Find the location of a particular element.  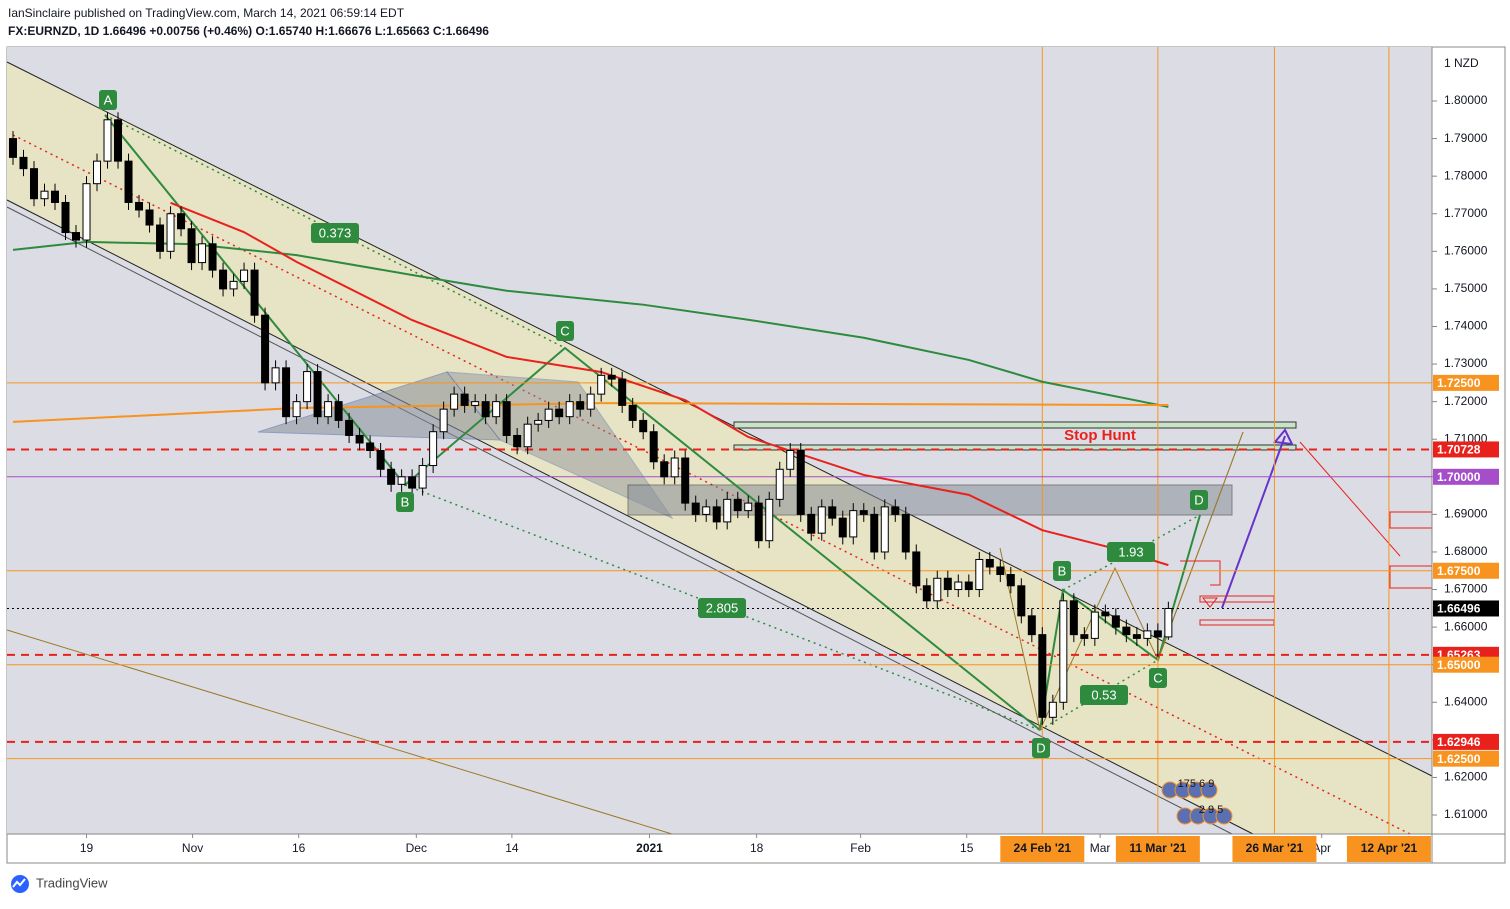

level-label: 1.70728 is located at coordinates (1459, 450).